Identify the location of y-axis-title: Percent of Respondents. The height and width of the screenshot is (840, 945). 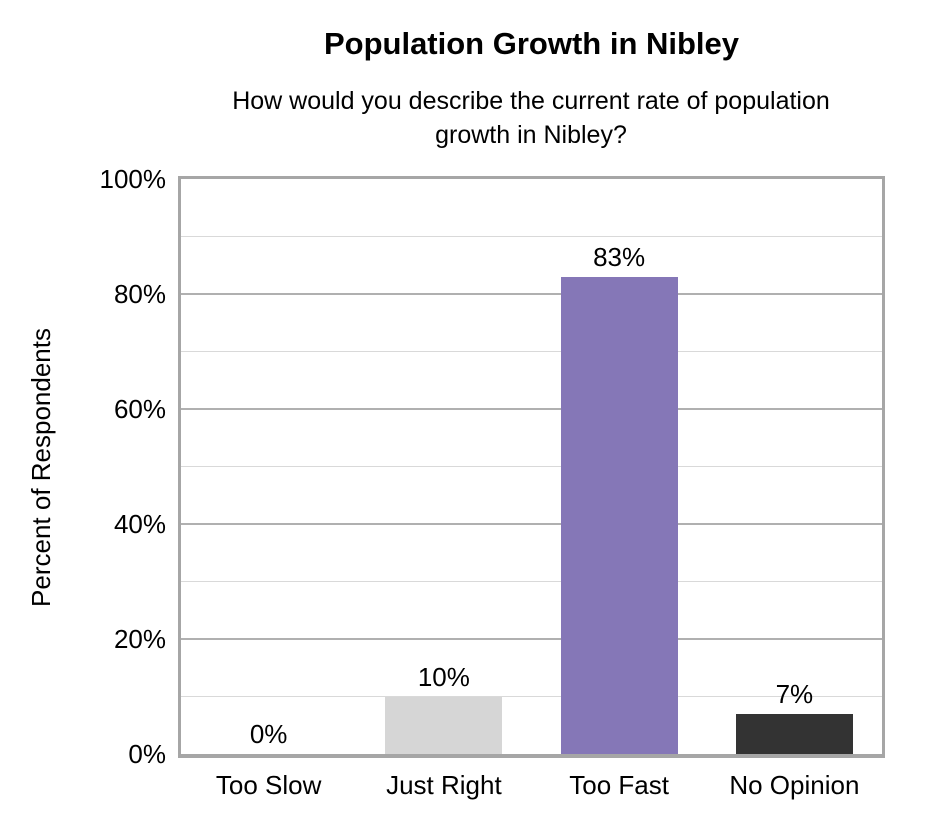
(40, 467).